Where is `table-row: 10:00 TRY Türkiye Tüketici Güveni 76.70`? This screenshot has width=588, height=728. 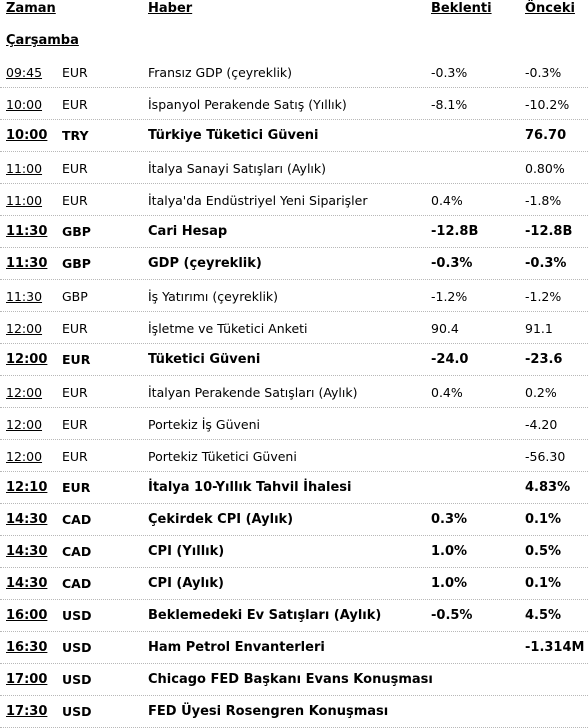
table-row: 10:00 TRY Türkiye Tüketici Güveni 76.70 is located at coordinates (294, 136).